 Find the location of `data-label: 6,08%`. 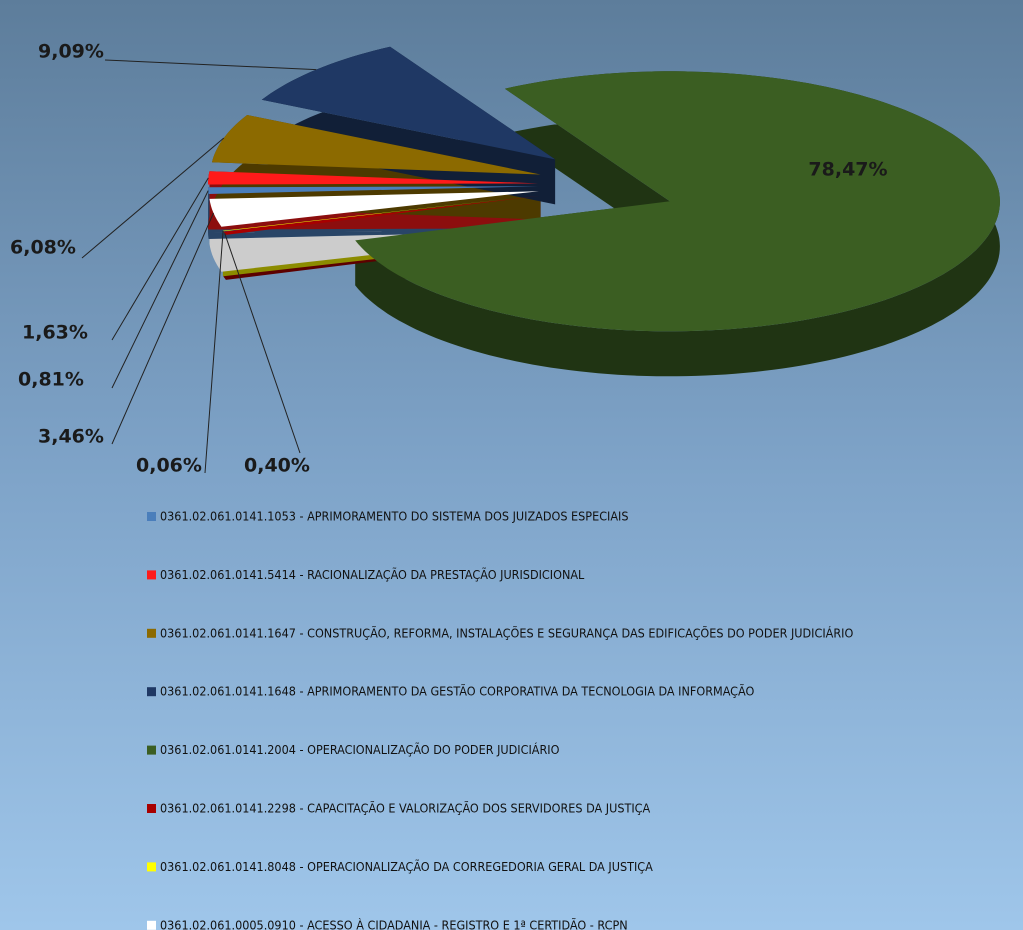

data-label: 6,08% is located at coordinates (43, 248).